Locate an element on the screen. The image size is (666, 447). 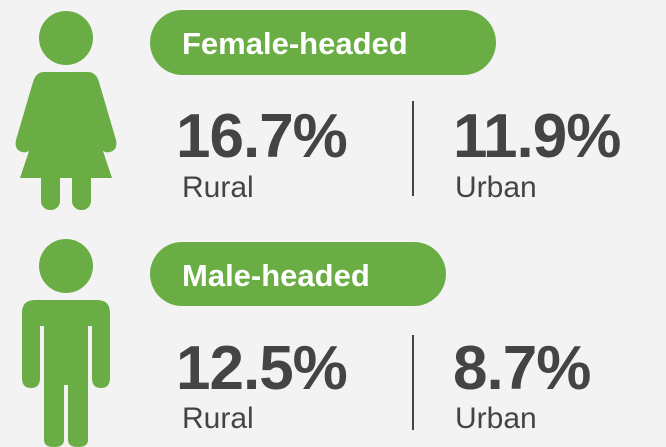
female-icon is located at coordinates (66, 110).